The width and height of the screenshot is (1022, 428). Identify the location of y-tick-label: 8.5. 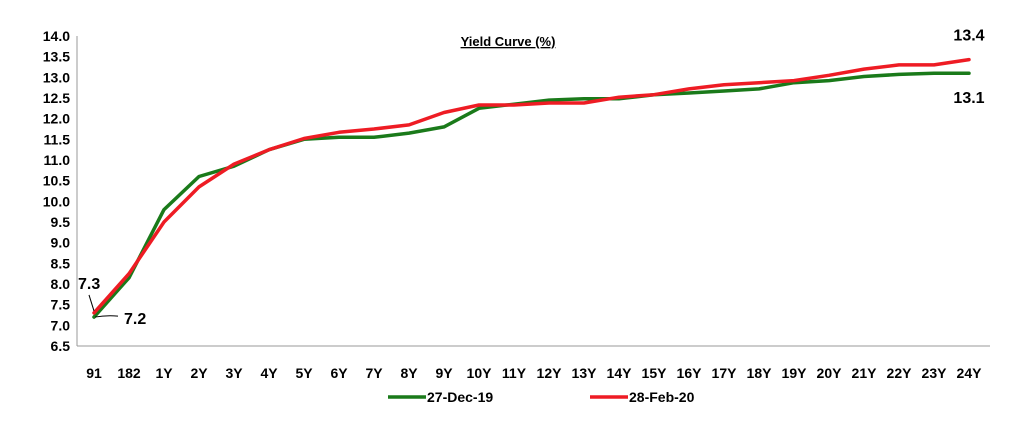
(61, 263).